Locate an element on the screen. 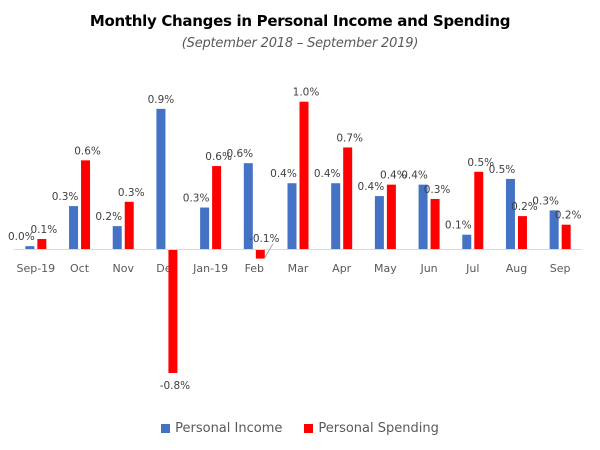 The height and width of the screenshot is (450, 600). leader-line is located at coordinates (269, 250).